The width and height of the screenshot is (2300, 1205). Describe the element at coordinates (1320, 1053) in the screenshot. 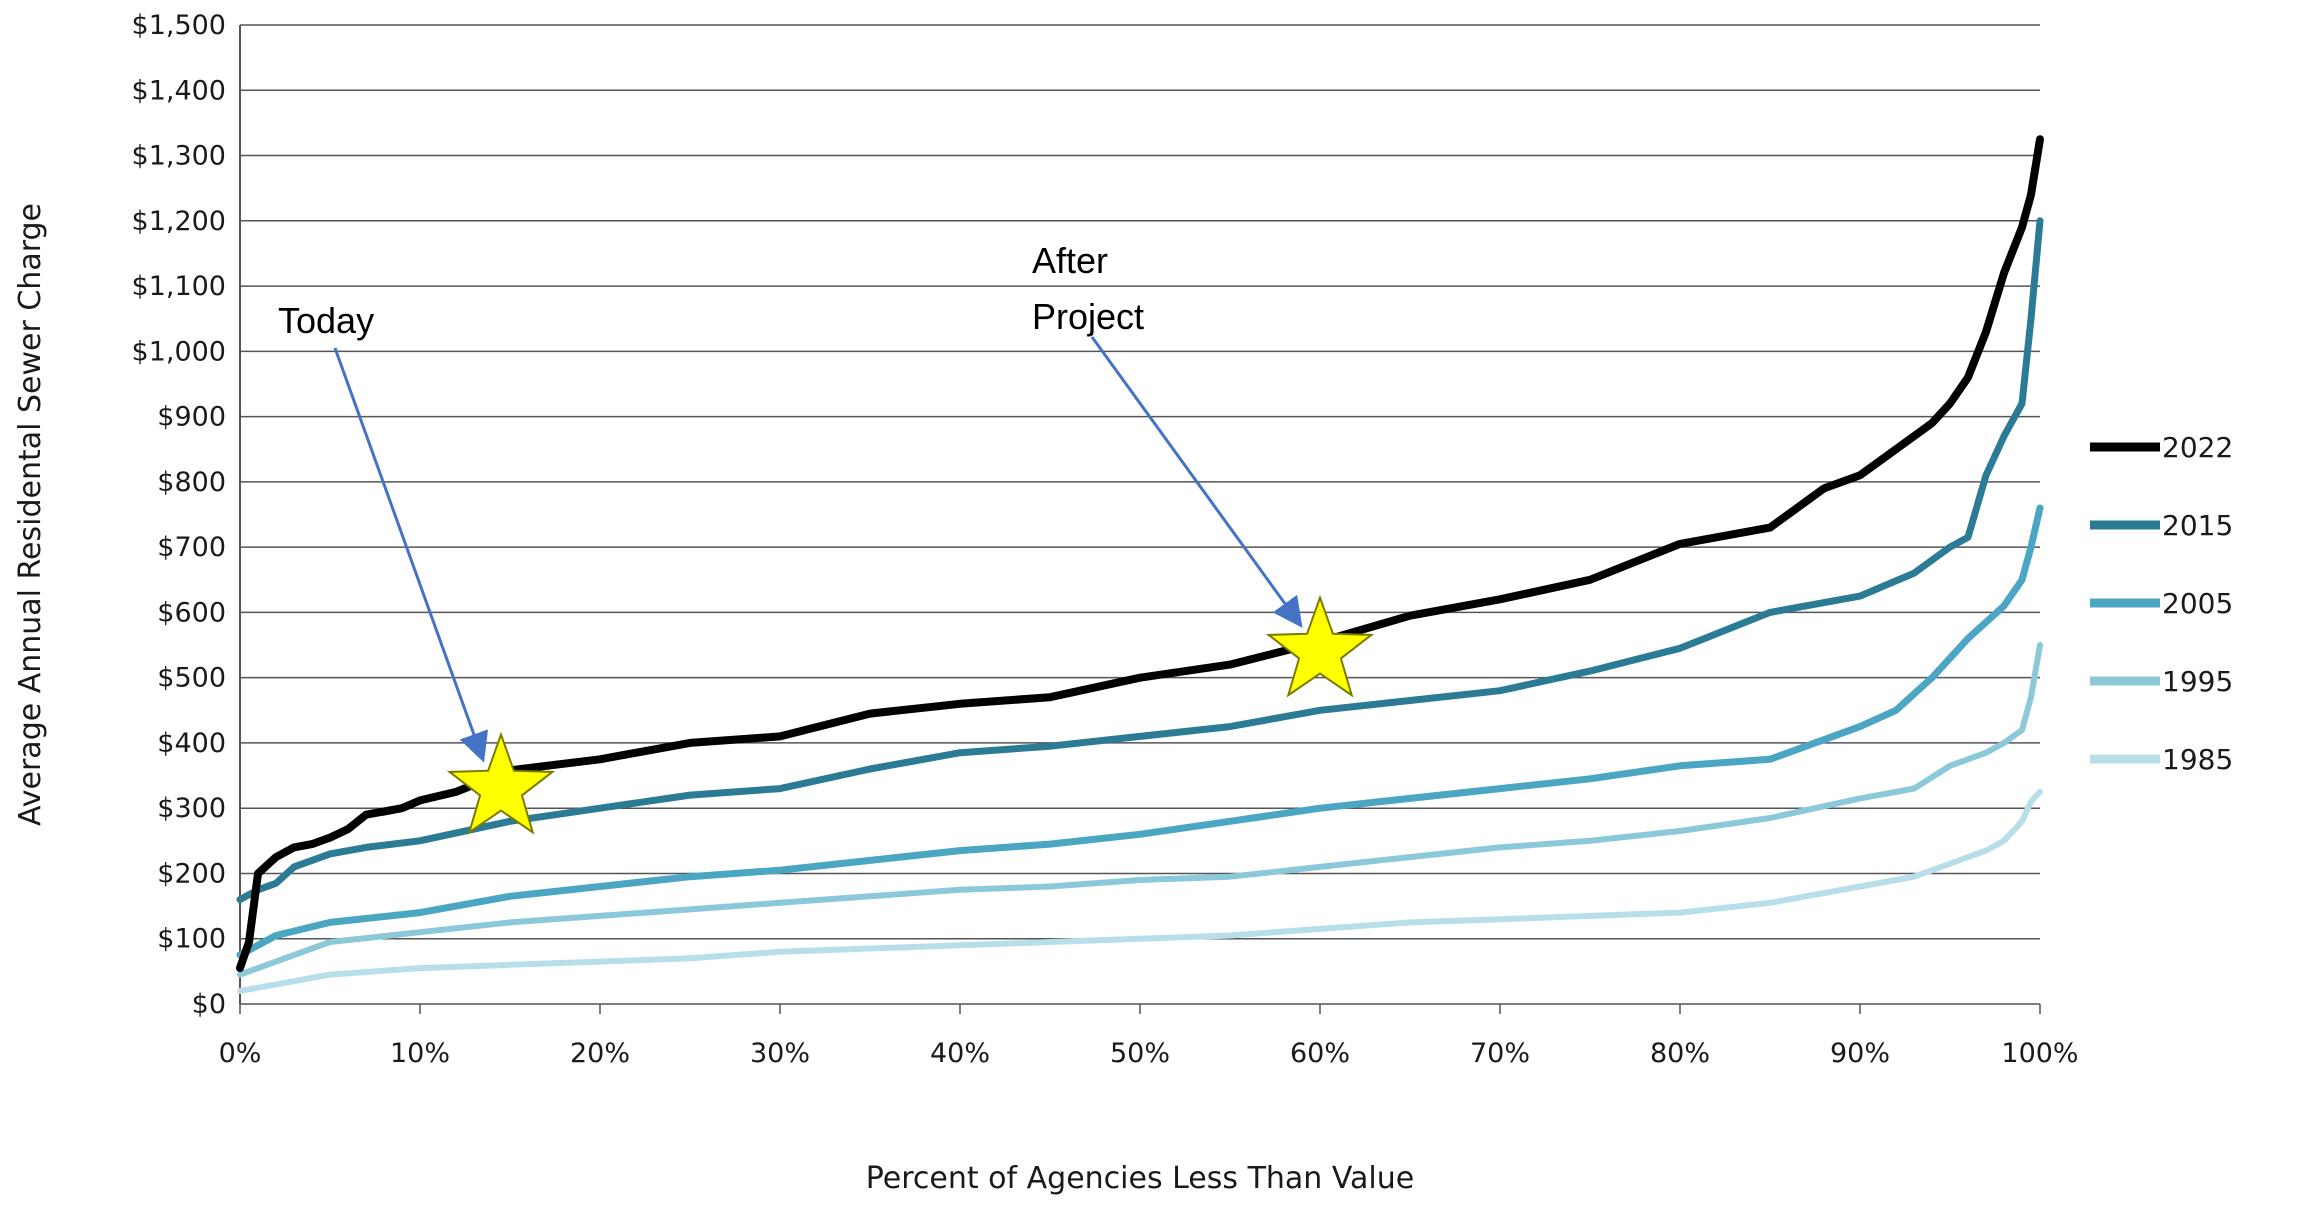

I see `x-tick-label: 60%` at that location.